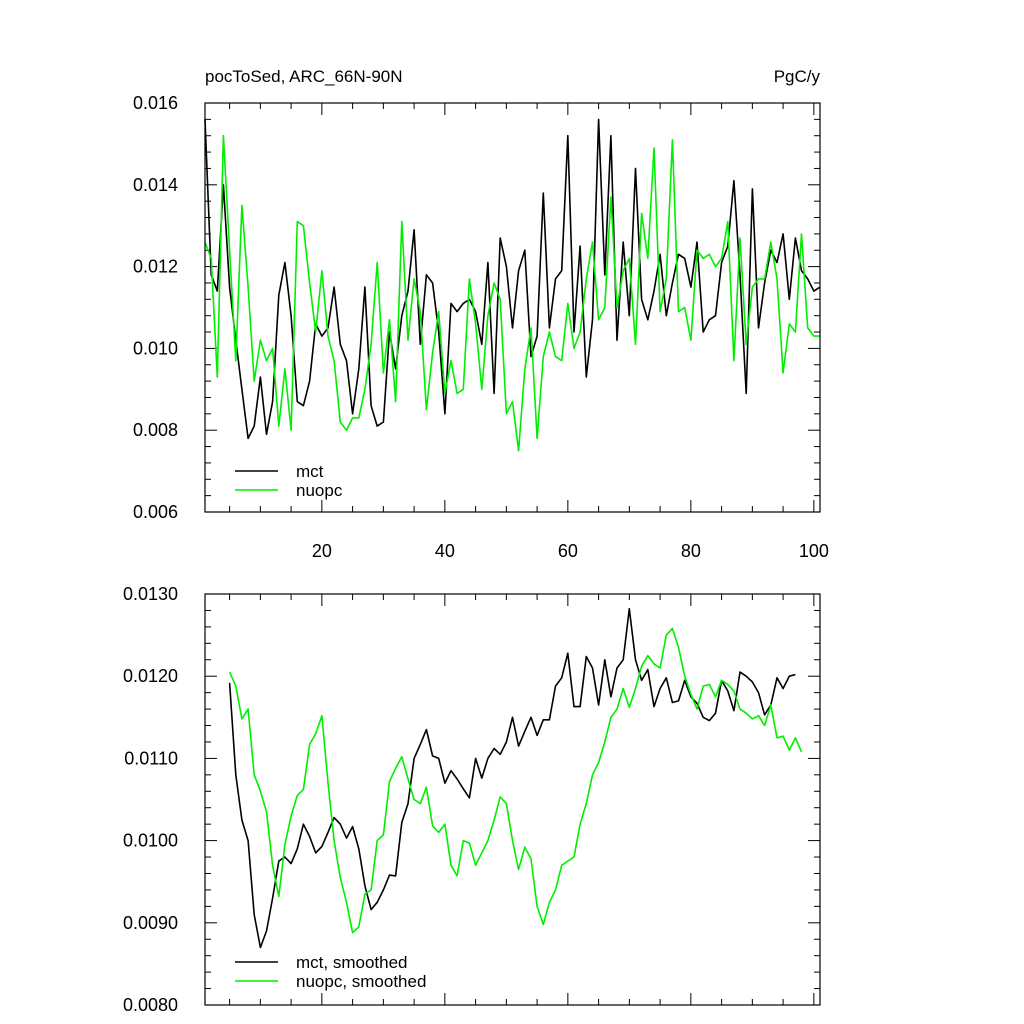  I want to click on x-tick-label: 60, so click(568, 551).